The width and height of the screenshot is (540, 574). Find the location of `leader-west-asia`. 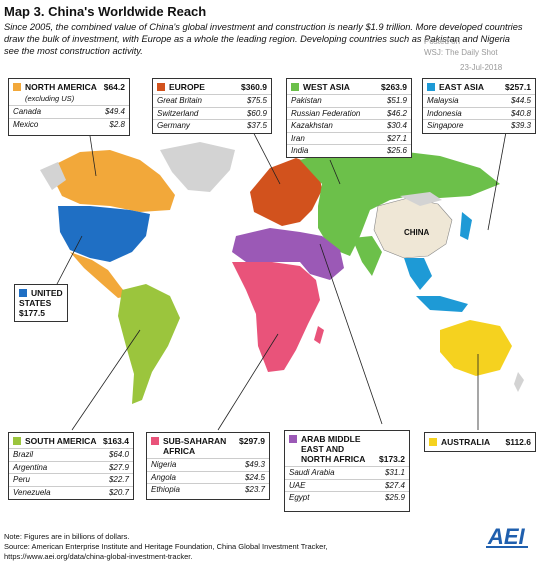

leader-west-asia is located at coordinates (335, 172).